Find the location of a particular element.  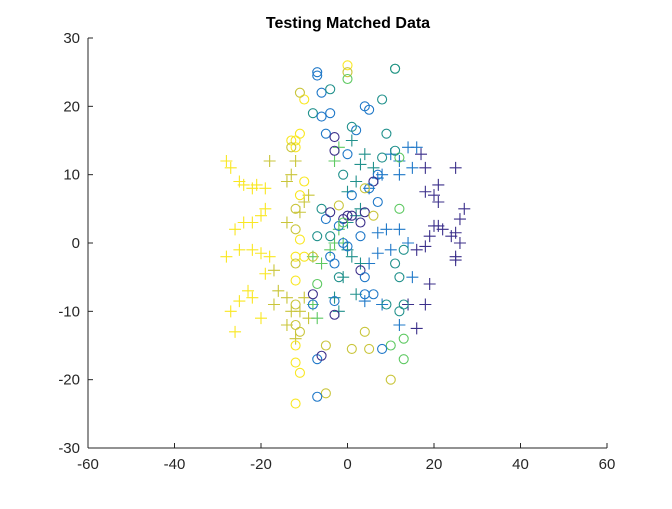

x-tick-label: -20 is located at coordinates (261, 464).